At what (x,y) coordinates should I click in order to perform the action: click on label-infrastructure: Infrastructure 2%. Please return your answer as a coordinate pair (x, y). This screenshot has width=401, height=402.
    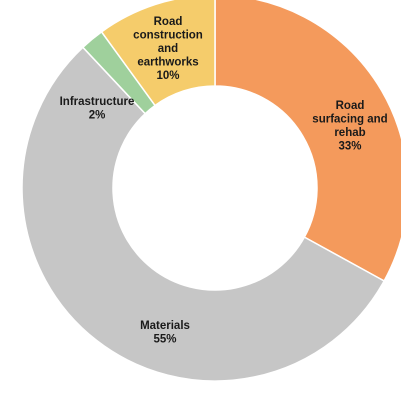
    Looking at the image, I should click on (97, 109).